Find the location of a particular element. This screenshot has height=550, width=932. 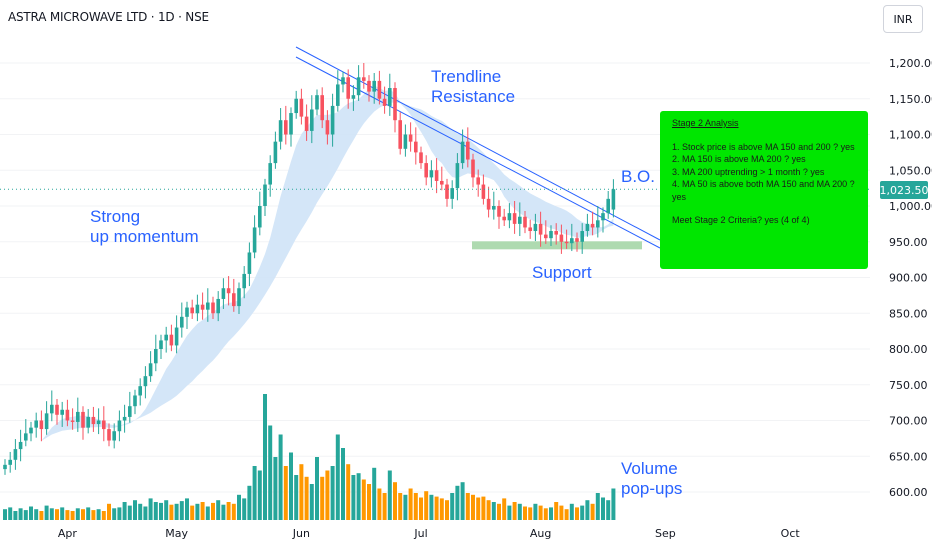

price-tick-label: 1,150.00 is located at coordinates (910, 99).